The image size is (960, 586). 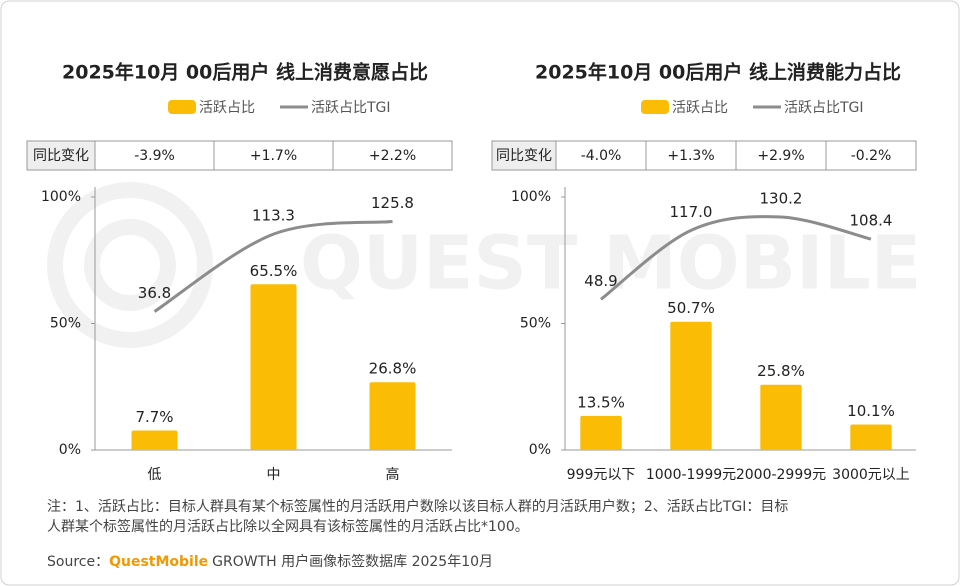 What do you see at coordinates (600, 281) in the screenshot?
I see `line-value-label: 48.9` at bounding box center [600, 281].